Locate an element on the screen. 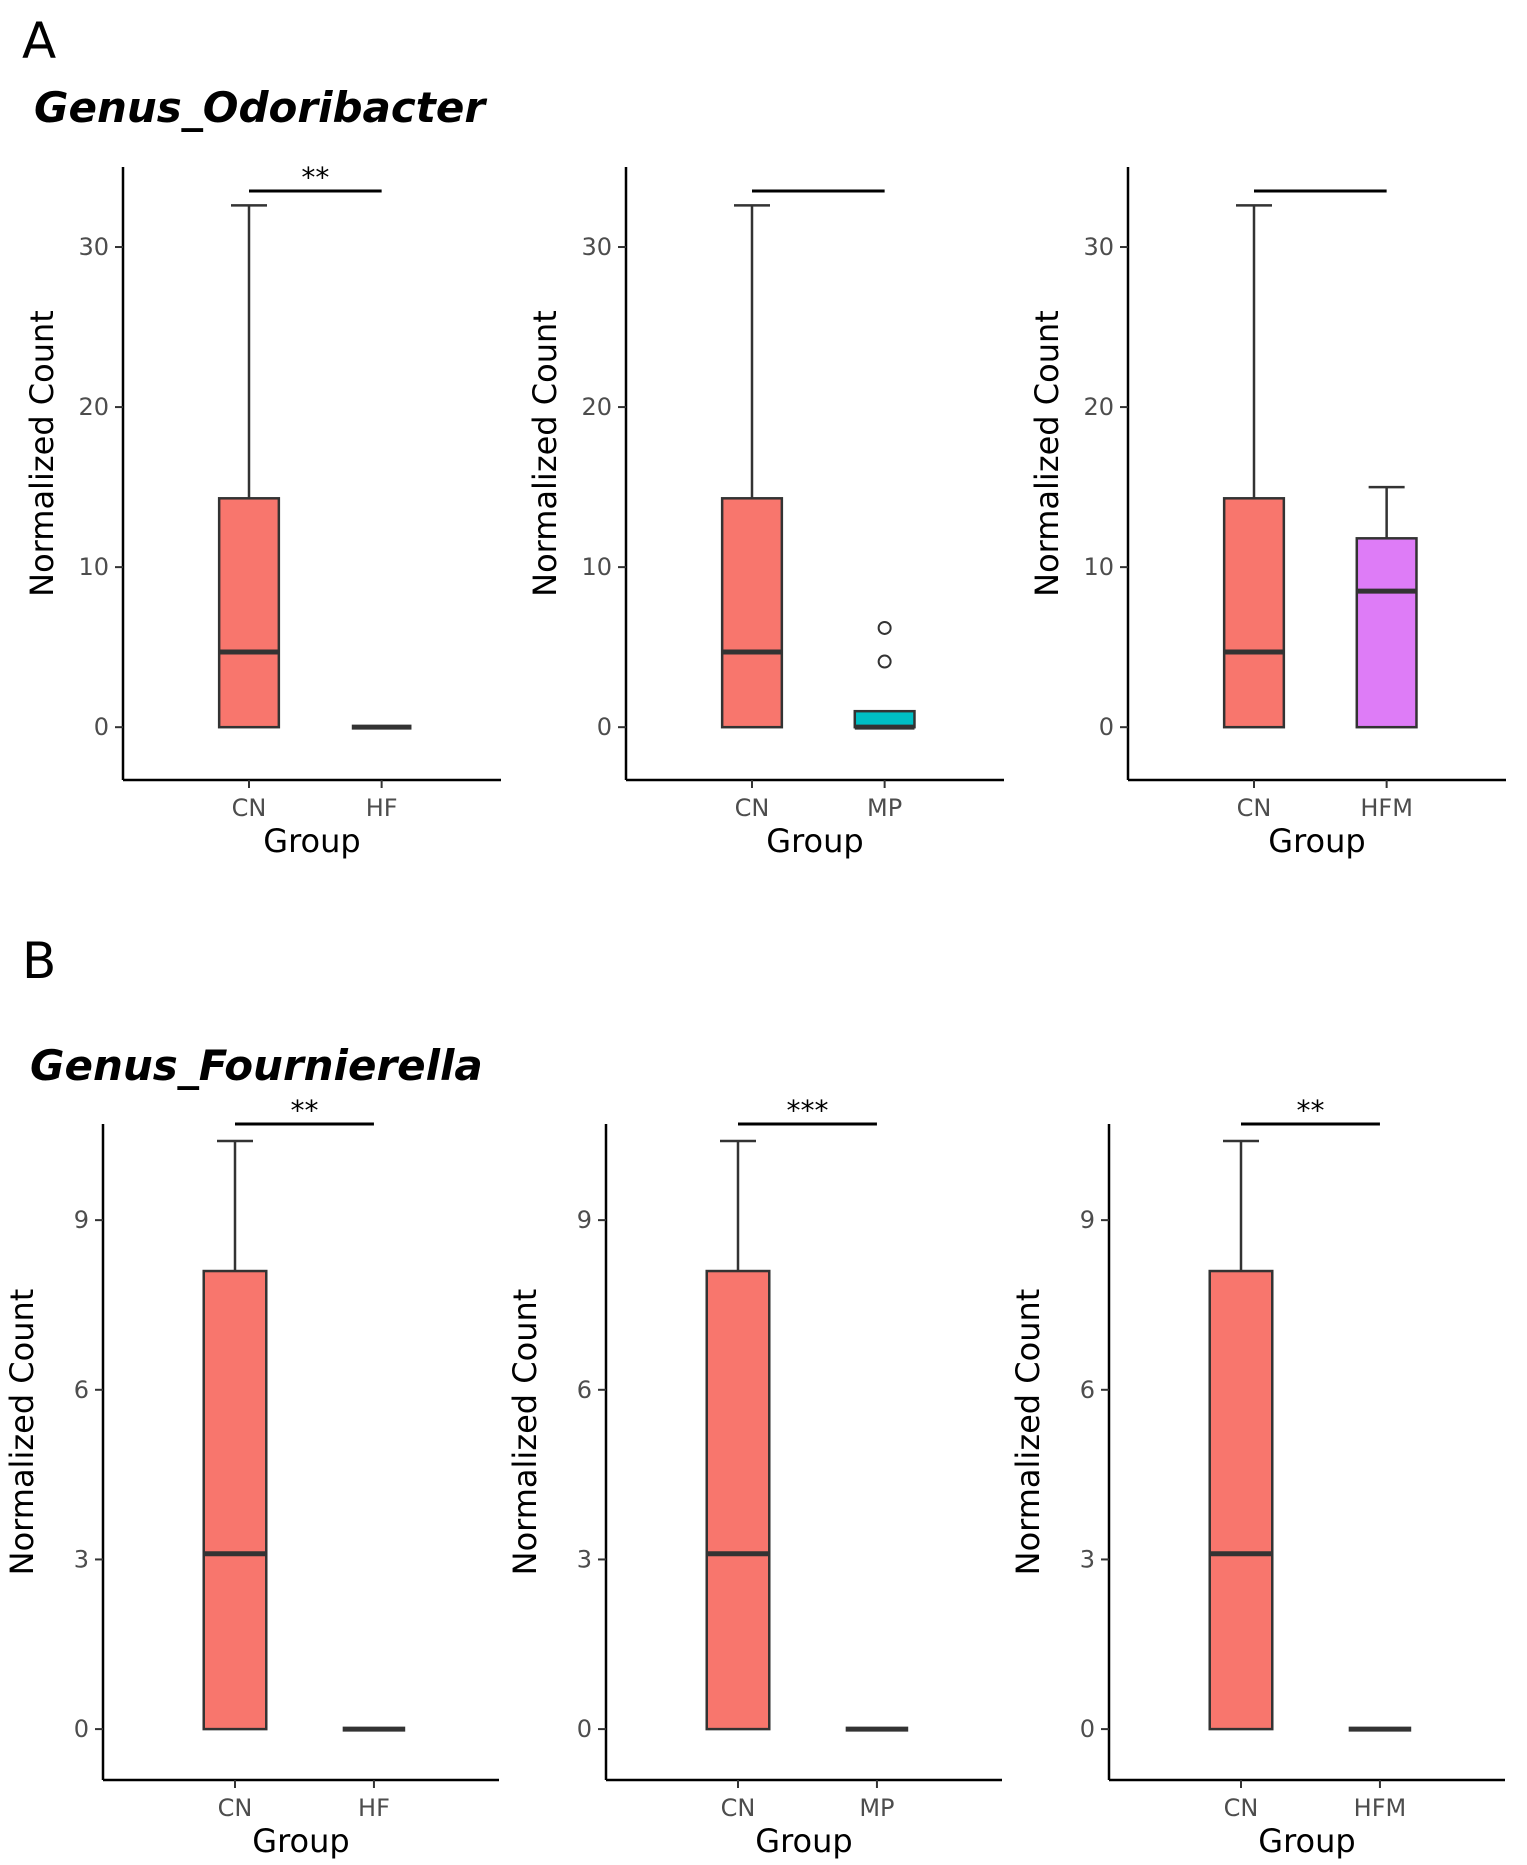 This screenshot has width=1527, height=1865. panel-letter-a: A is located at coordinates (39, 41).